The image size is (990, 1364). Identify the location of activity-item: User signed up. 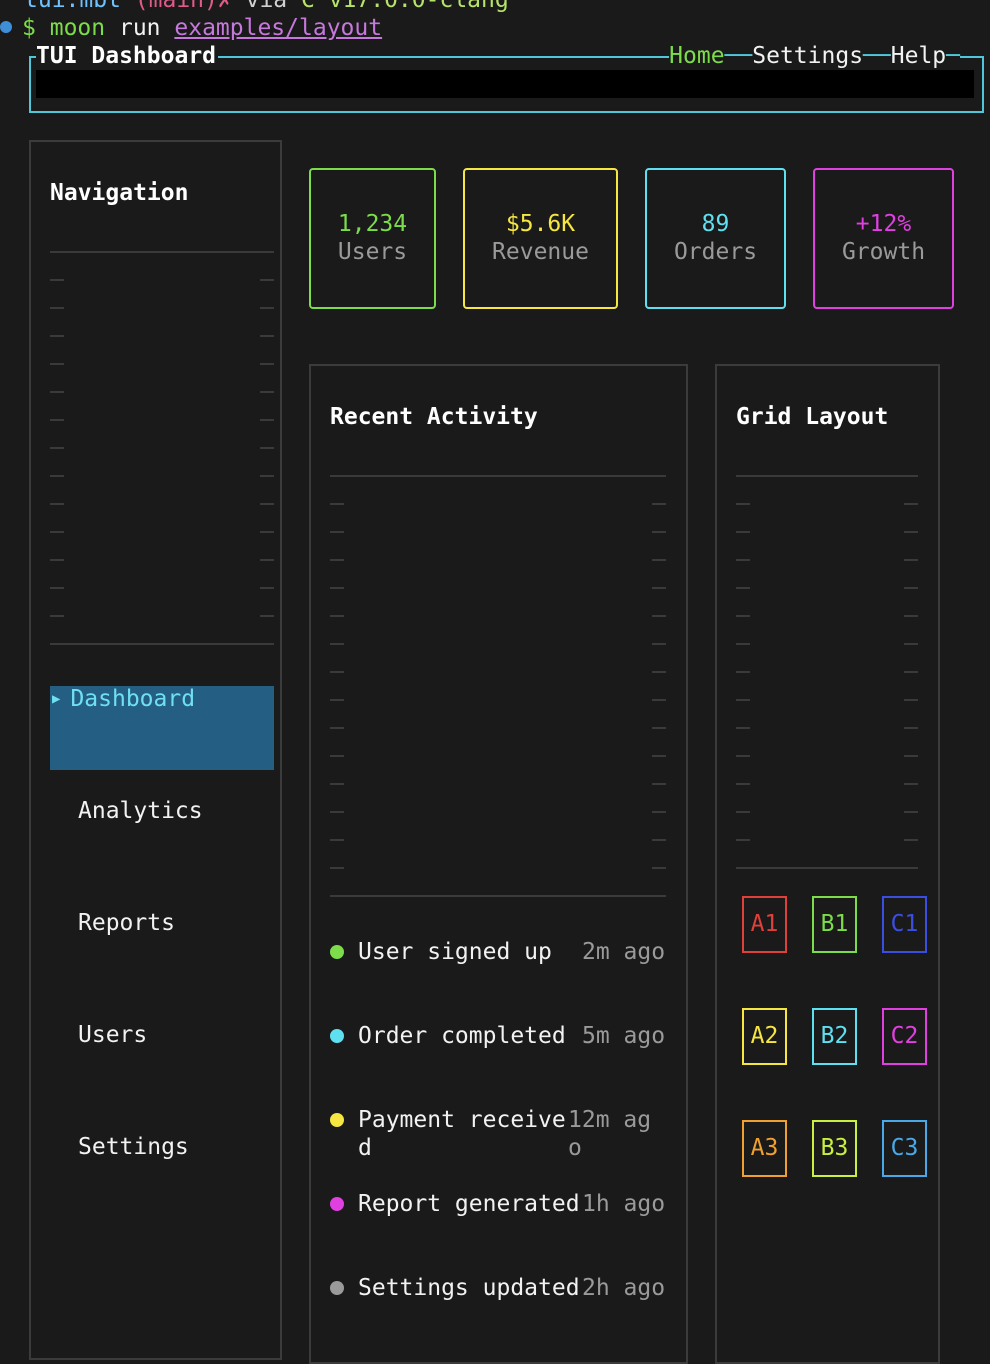
(441, 952).